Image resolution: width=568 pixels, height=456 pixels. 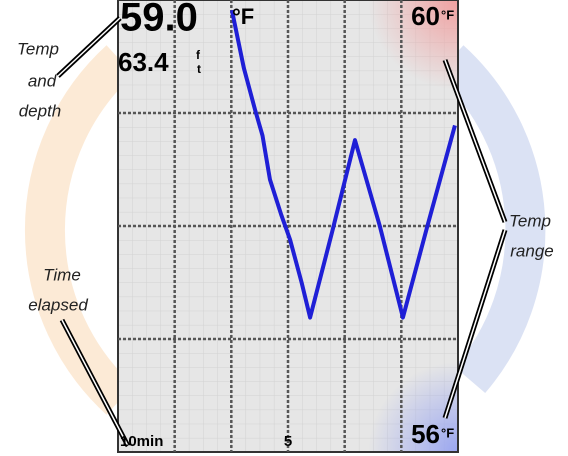 What do you see at coordinates (425, 16) in the screenshot?
I see `y-tick-label: 60` at bounding box center [425, 16].